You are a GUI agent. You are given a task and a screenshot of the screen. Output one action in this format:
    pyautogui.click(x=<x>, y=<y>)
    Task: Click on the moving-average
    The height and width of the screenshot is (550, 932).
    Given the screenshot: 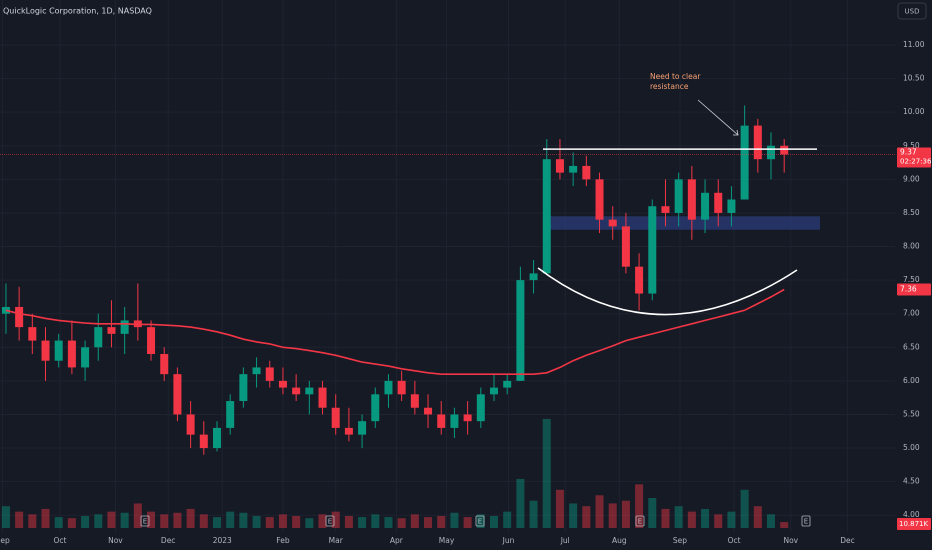 What is the action you would take?
    pyautogui.click(x=395, y=332)
    